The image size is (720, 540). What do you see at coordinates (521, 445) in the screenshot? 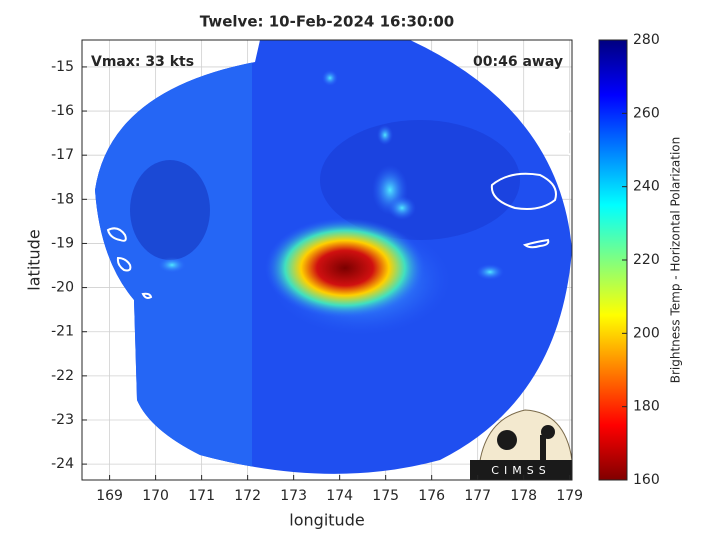
I see `logo: CIMSS` at bounding box center [521, 445].